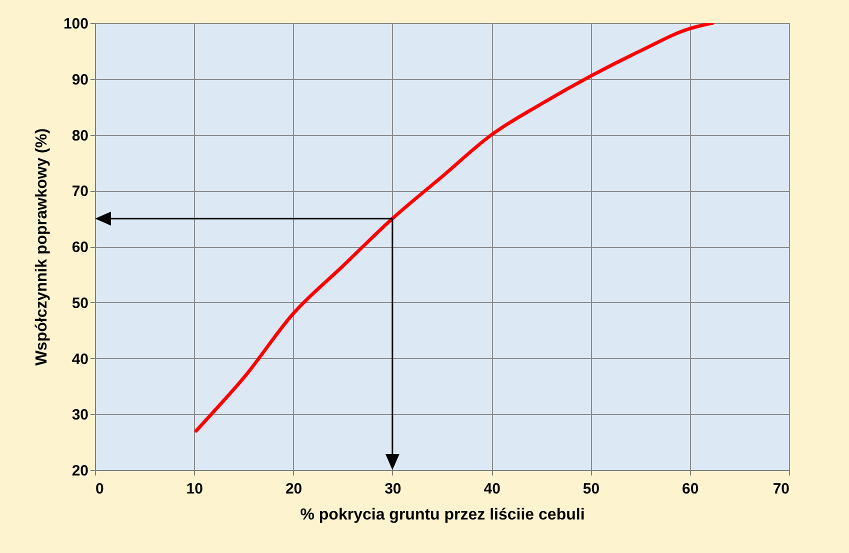 This screenshot has height=553, width=849. What do you see at coordinates (80, 359) in the screenshot?
I see `y-tick-label: 40` at bounding box center [80, 359].